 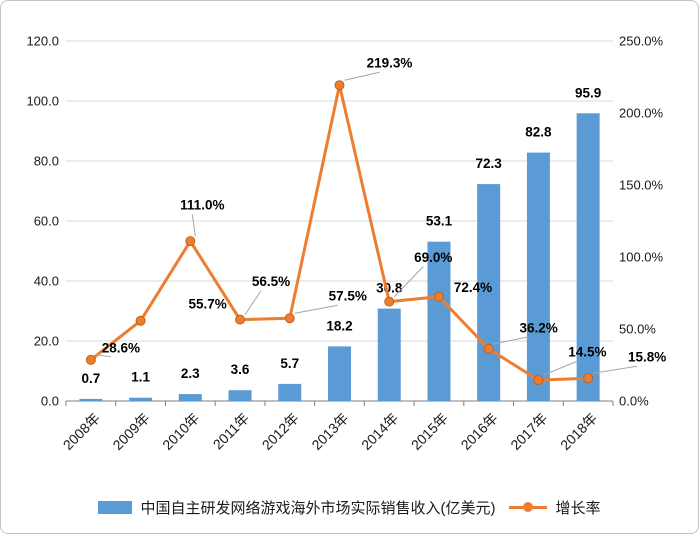 I want to click on growth-value-label: 69.0%, so click(x=433, y=257).